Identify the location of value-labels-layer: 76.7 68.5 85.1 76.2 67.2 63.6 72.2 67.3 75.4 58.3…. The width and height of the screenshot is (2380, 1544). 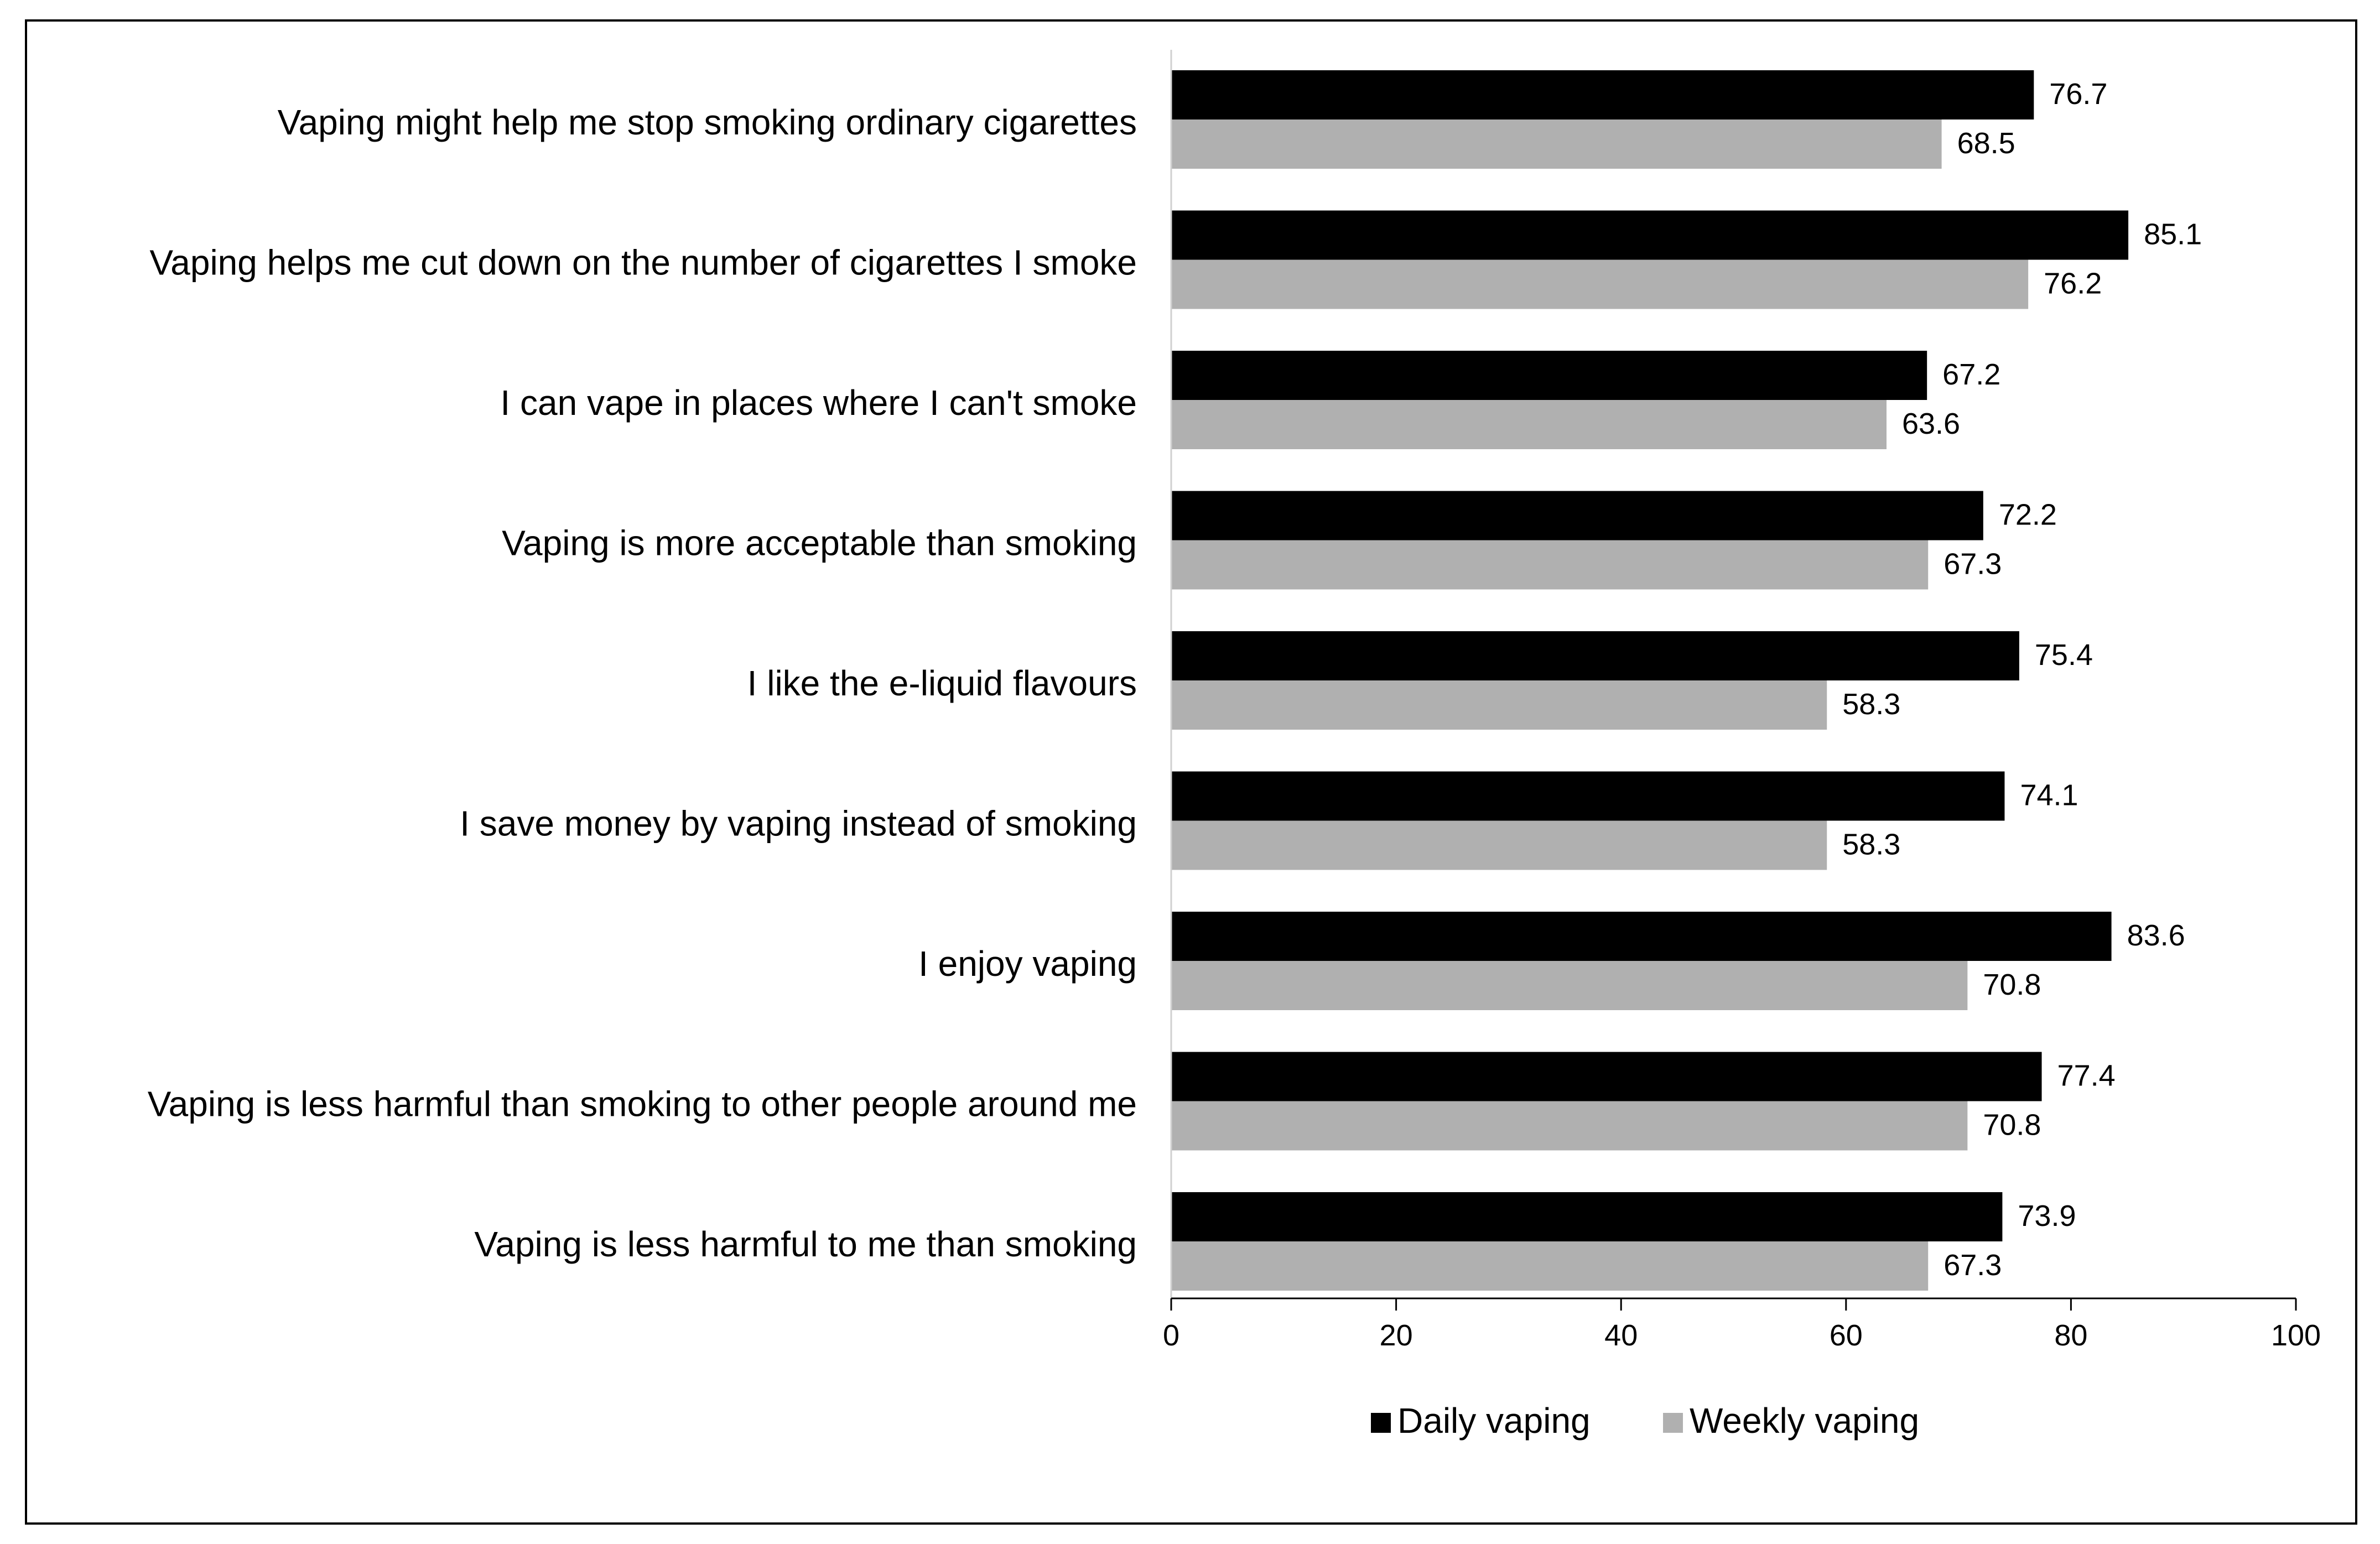
(2022, 679).